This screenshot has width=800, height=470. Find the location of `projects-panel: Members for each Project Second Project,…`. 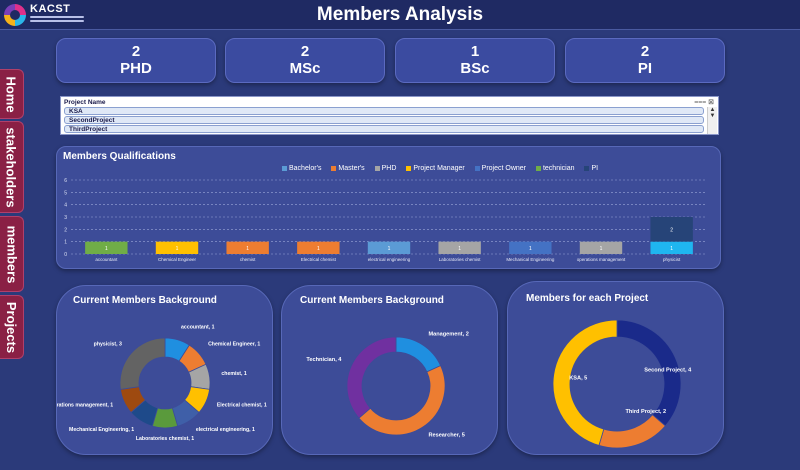

projects-panel: Members for each Project Second Project,… is located at coordinates (615, 368).